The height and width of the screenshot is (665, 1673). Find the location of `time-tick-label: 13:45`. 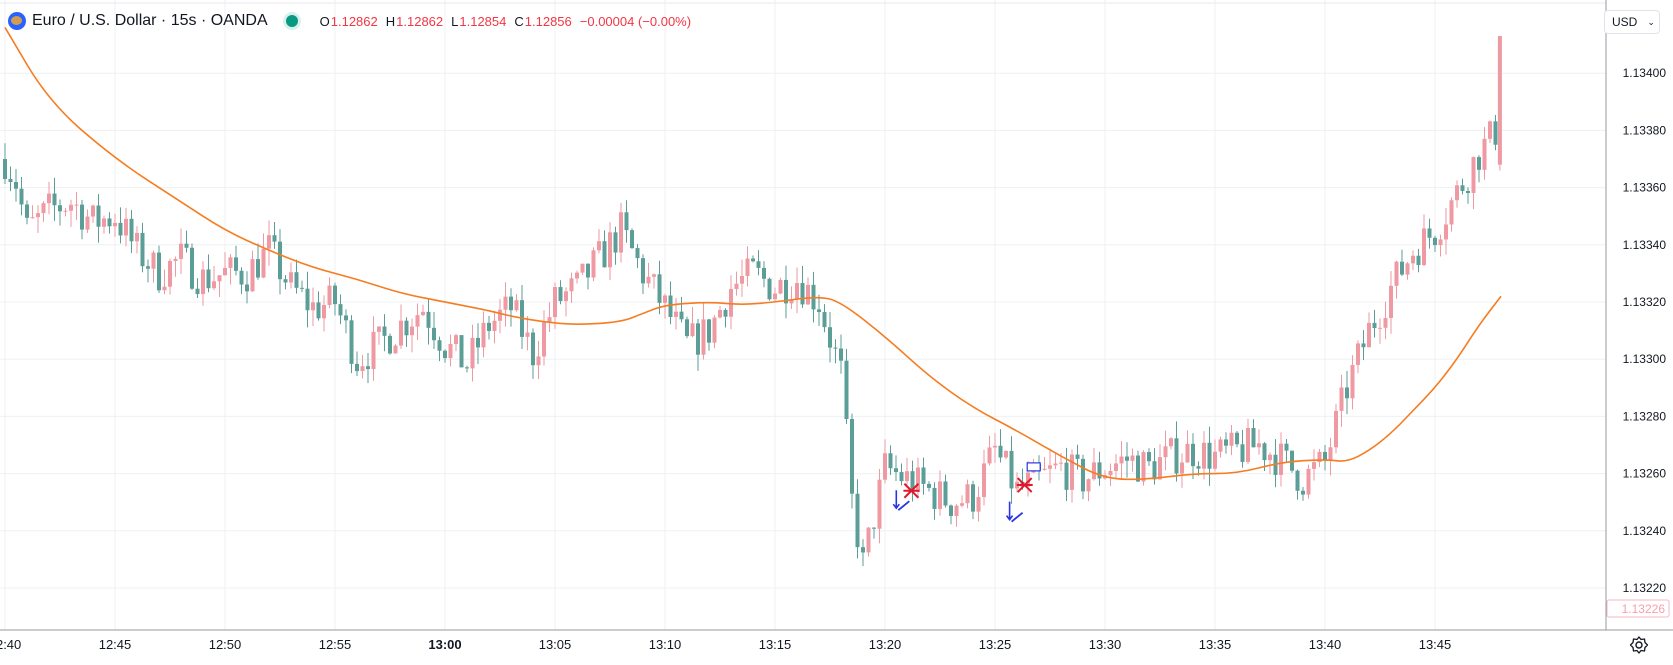

time-tick-label: 13:45 is located at coordinates (1435, 644).